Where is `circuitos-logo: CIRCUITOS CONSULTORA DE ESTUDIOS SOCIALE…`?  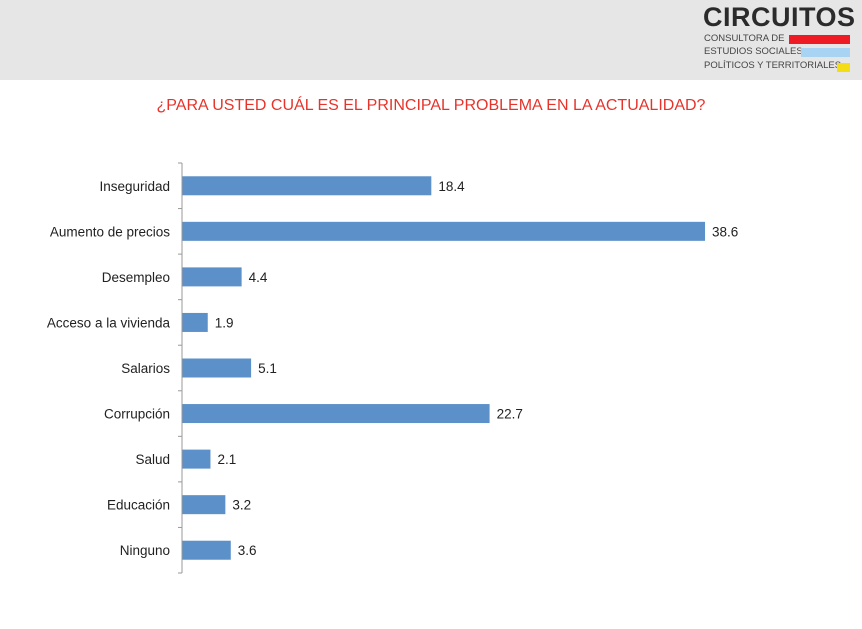
circuitos-logo: CIRCUITOS CONSULTORA DE ESTUDIOS SOCIALE… is located at coordinates (779, 39).